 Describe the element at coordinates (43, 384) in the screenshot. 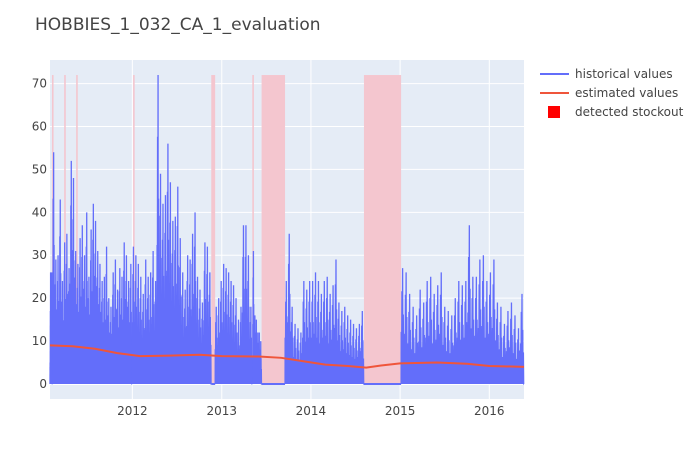

I see `y-tick-label-0: 0` at that location.